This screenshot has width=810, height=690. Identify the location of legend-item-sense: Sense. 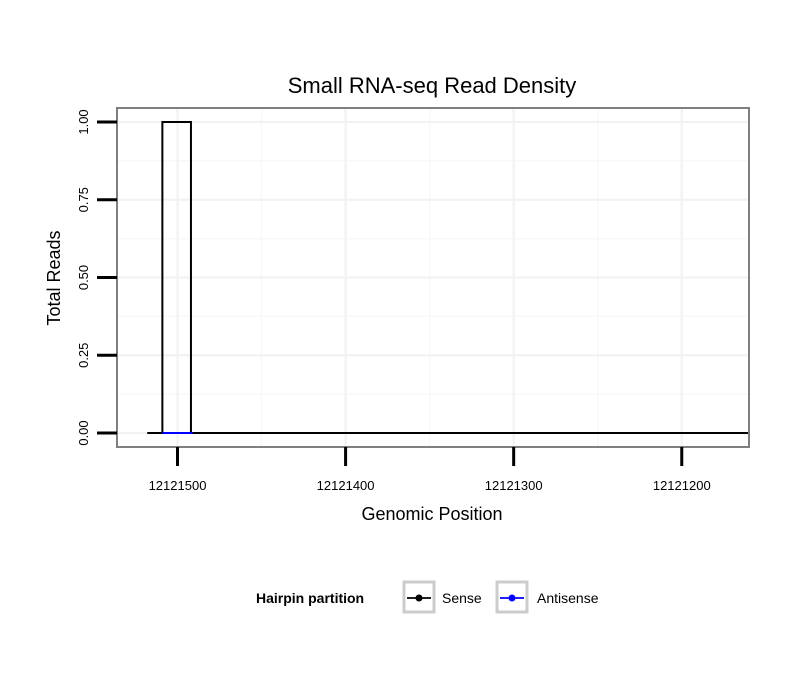
(442, 597).